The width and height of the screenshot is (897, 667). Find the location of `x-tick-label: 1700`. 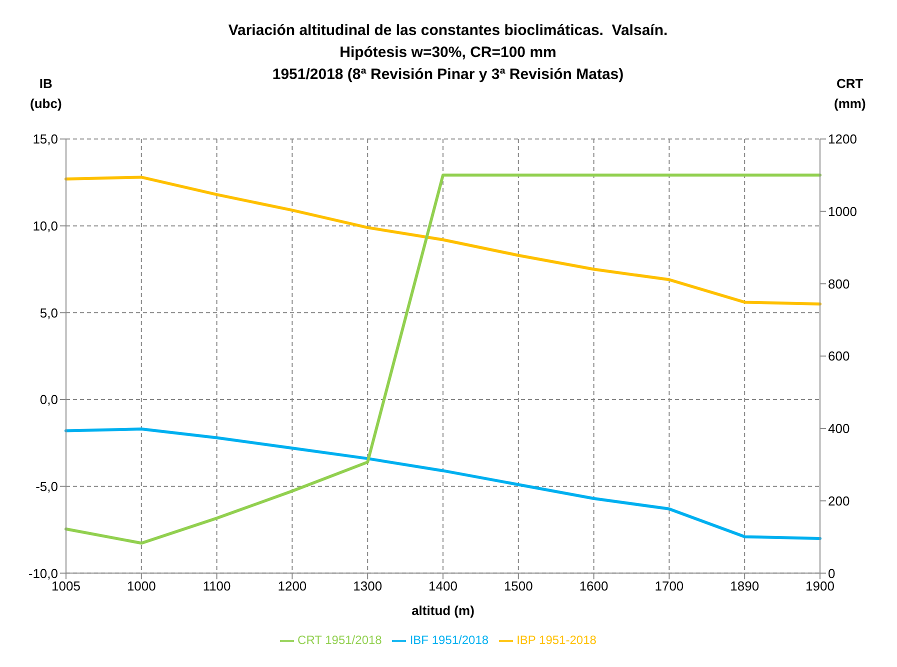

x-tick-label: 1700 is located at coordinates (669, 586).